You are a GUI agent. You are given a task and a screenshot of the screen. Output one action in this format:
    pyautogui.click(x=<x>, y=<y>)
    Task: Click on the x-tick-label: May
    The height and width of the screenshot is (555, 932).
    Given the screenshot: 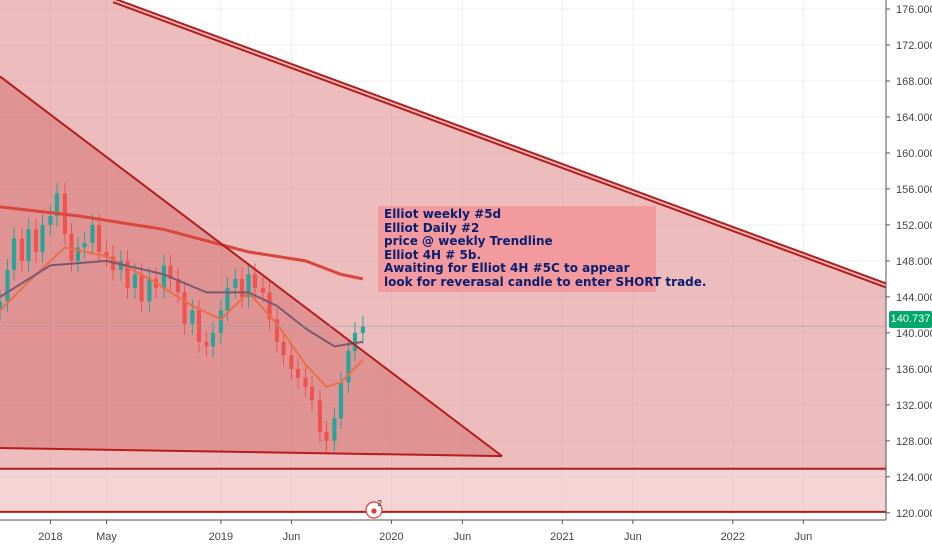 What is the action you would take?
    pyautogui.click(x=106, y=537)
    